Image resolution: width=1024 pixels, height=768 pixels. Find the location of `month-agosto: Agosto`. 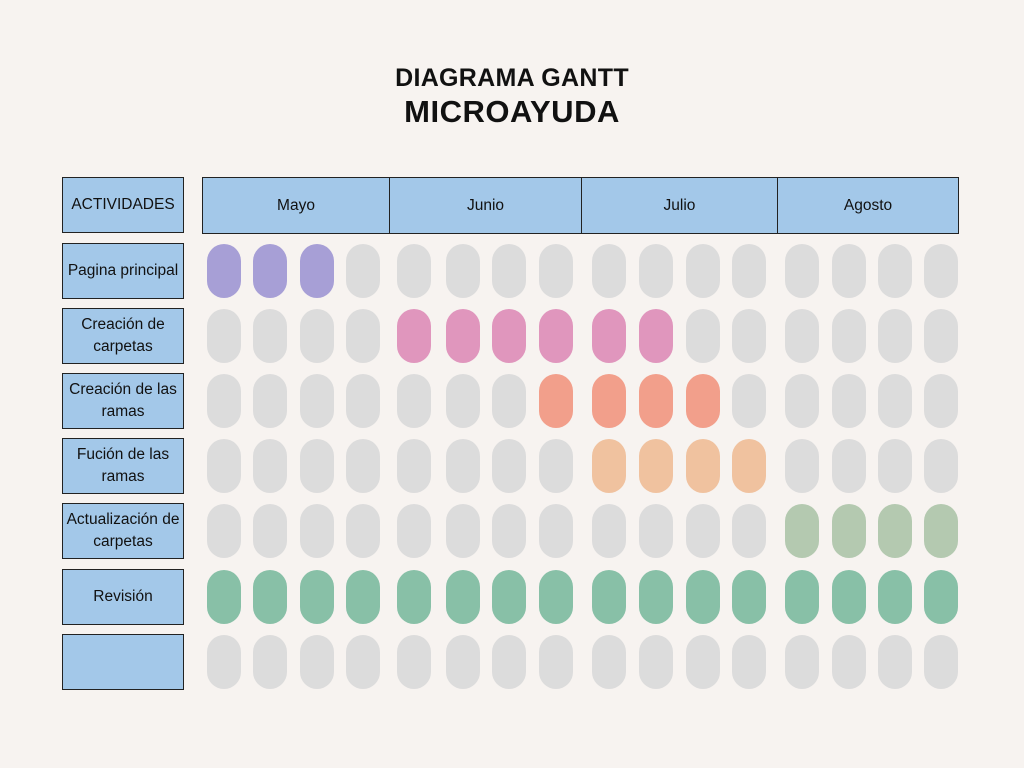

month-agosto: Agosto is located at coordinates (867, 205).